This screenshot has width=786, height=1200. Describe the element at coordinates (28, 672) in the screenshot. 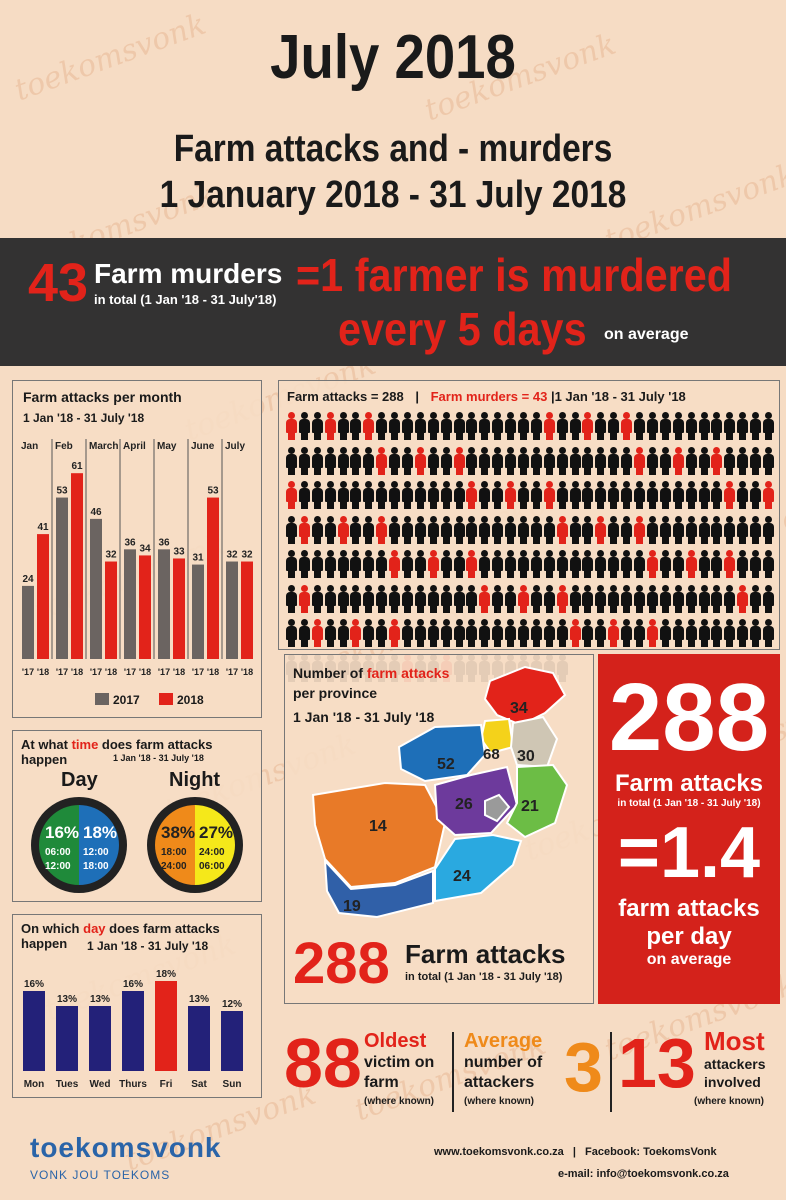

I see `year-tick-label: '17` at that location.